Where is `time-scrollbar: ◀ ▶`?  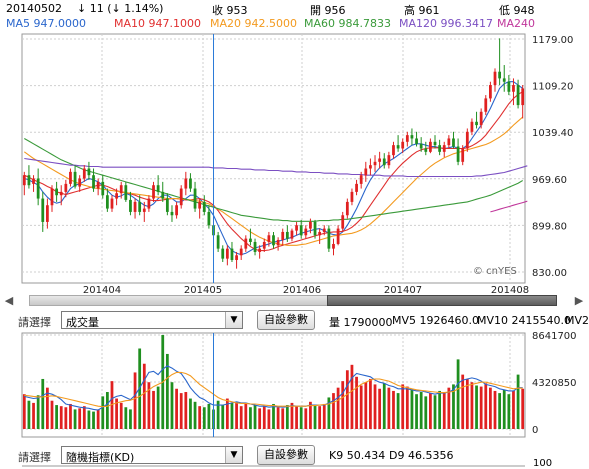 time-scrollbar: ◀ ▶ is located at coordinates (294, 301).